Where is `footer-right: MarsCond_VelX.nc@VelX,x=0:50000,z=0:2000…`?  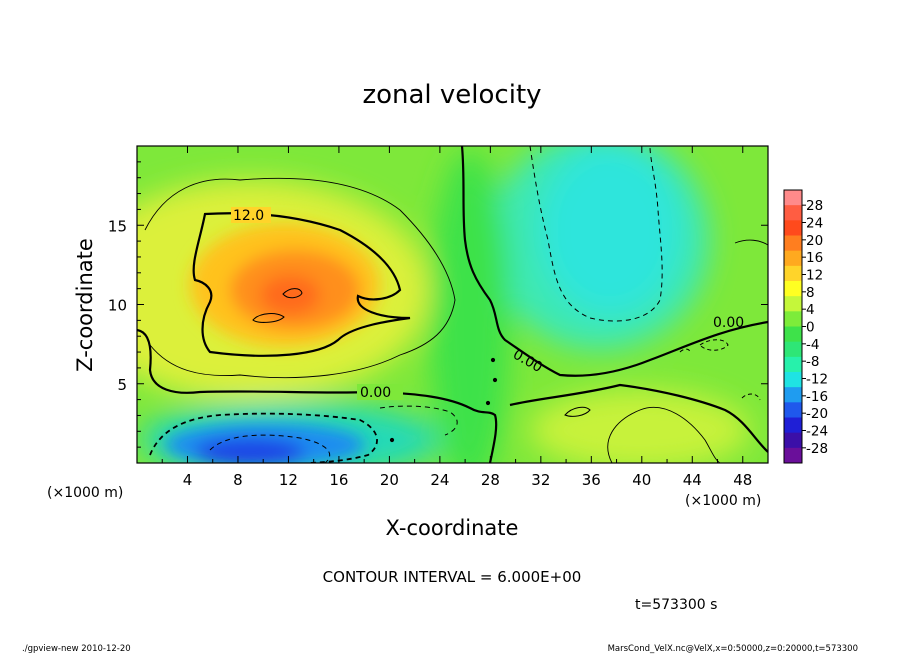
footer-right: MarsCond_VelX.nc@VelX,x=0:50000,z=0:2000… is located at coordinates (733, 649).